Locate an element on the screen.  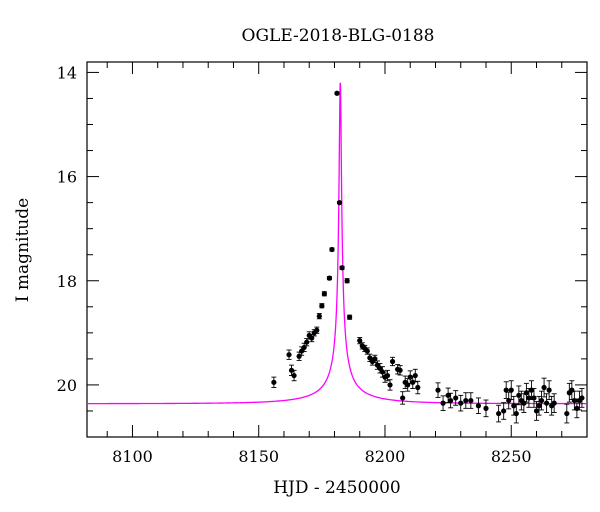
y-tick-label: 16 is located at coordinates (67, 177).